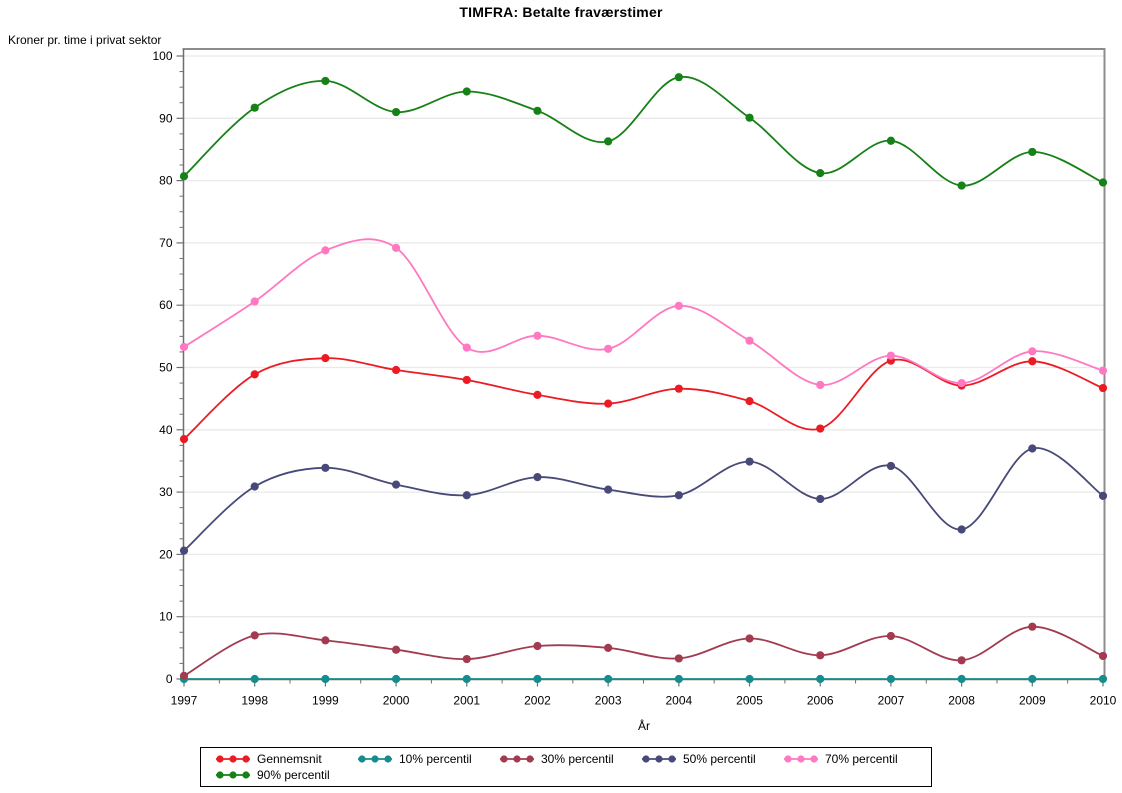 The height and width of the screenshot is (793, 1122). What do you see at coordinates (184, 176) in the screenshot?
I see `series-marker-90-percentil-1997` at bounding box center [184, 176].